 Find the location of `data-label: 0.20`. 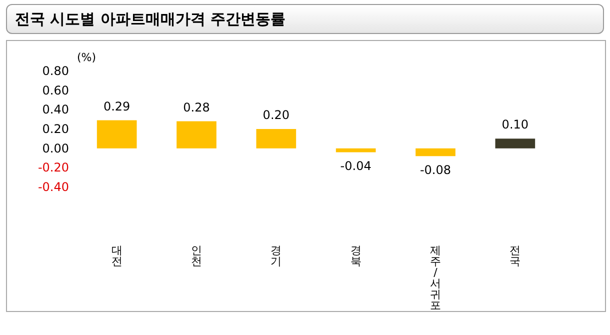

data-label: 0.20 is located at coordinates (276, 115).